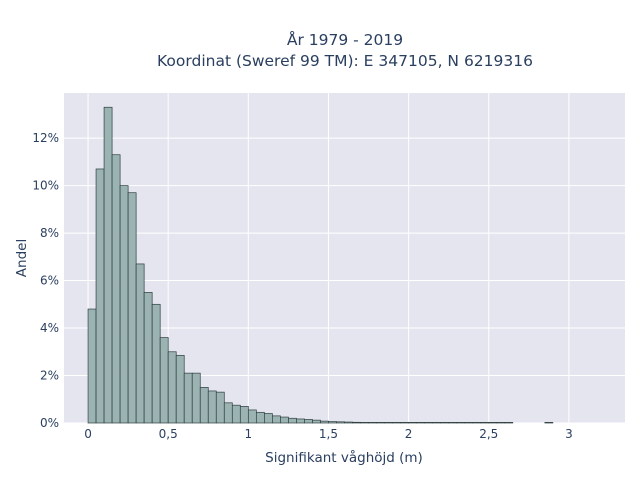 This screenshot has height=480, width=640. I want to click on y-axis-ticks: 0% 2% 4% 6% 8% 10% 12%, so click(45, 280).